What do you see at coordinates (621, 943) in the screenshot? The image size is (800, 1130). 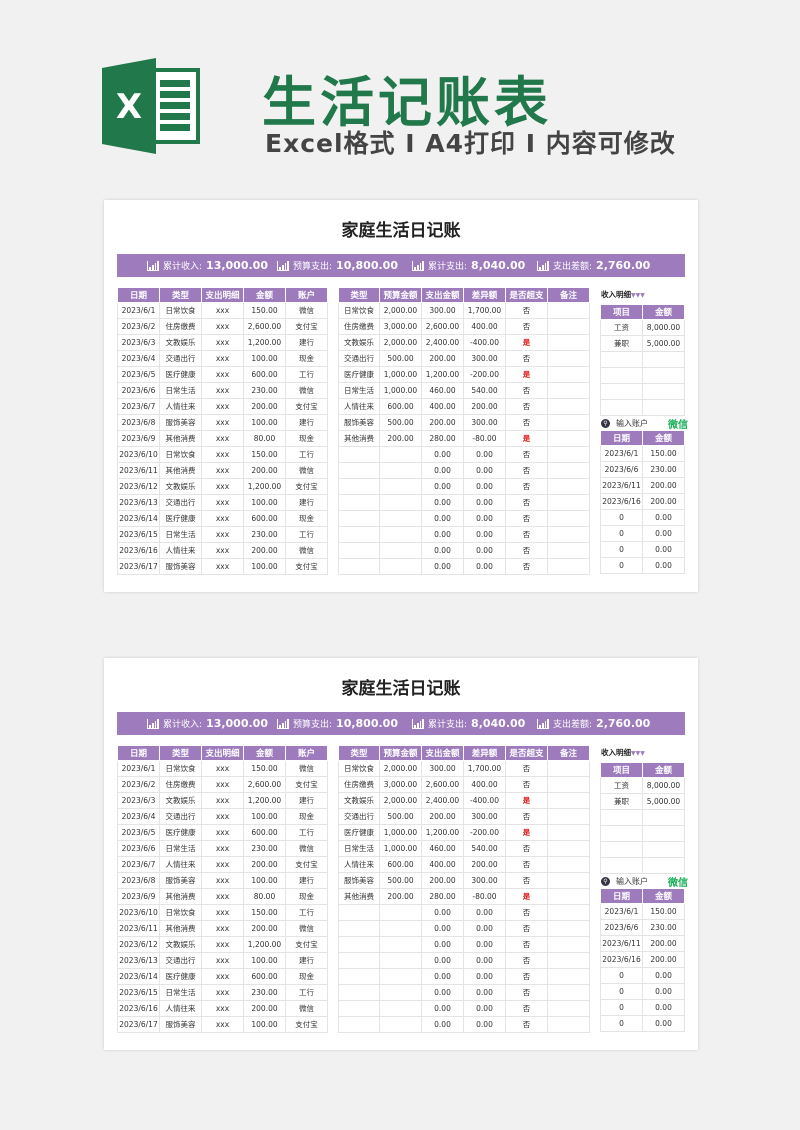 I see `table-cell: 2023/6/11` at bounding box center [621, 943].